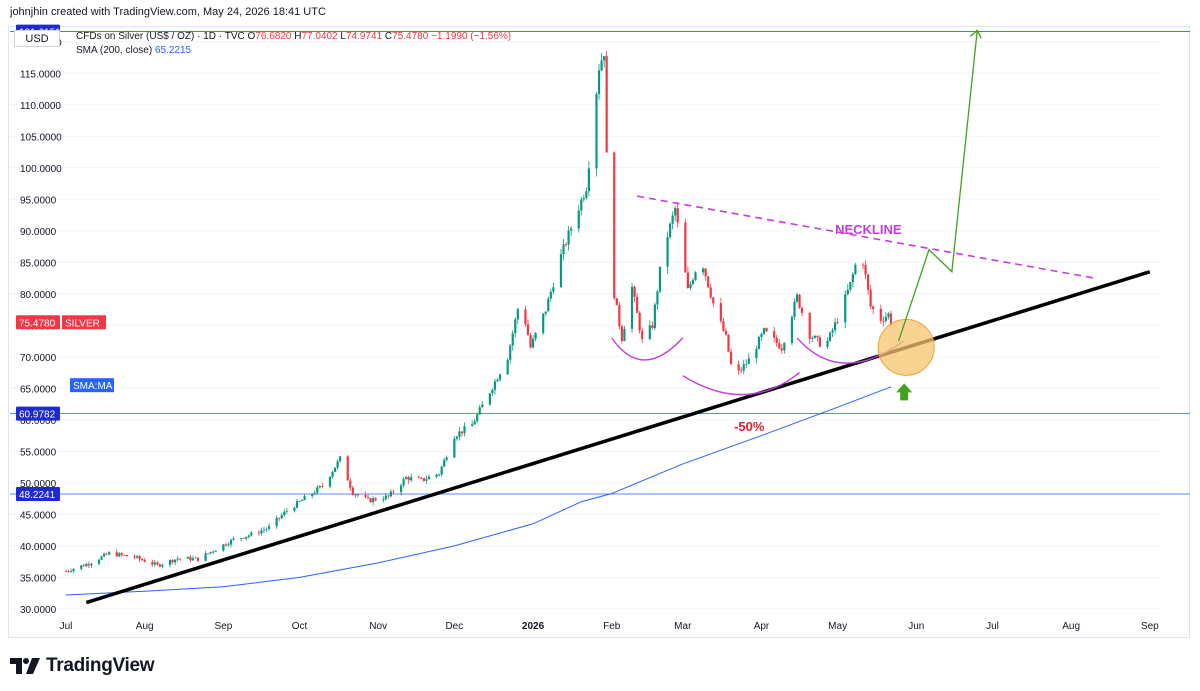  I want to click on projection-path, so click(937, 186).